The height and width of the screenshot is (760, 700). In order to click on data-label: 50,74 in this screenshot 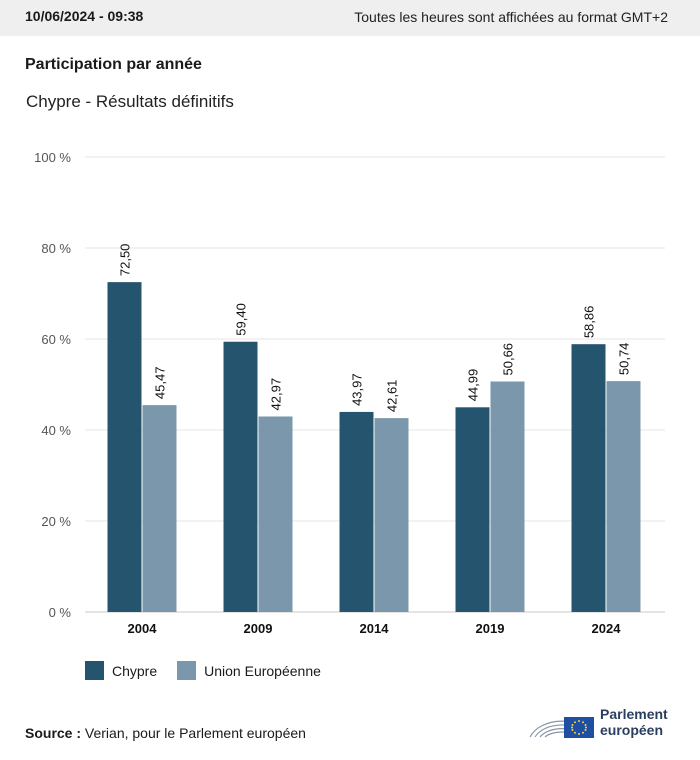, I will do `click(624, 359)`.